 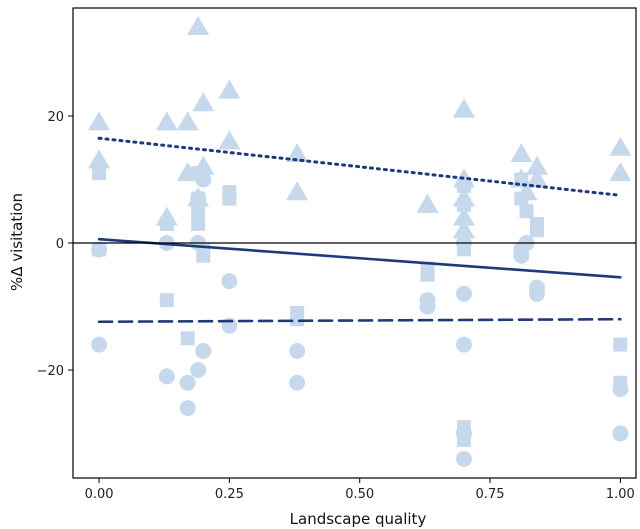 I want to click on x-tick-label: 0.50, so click(x=359, y=494).